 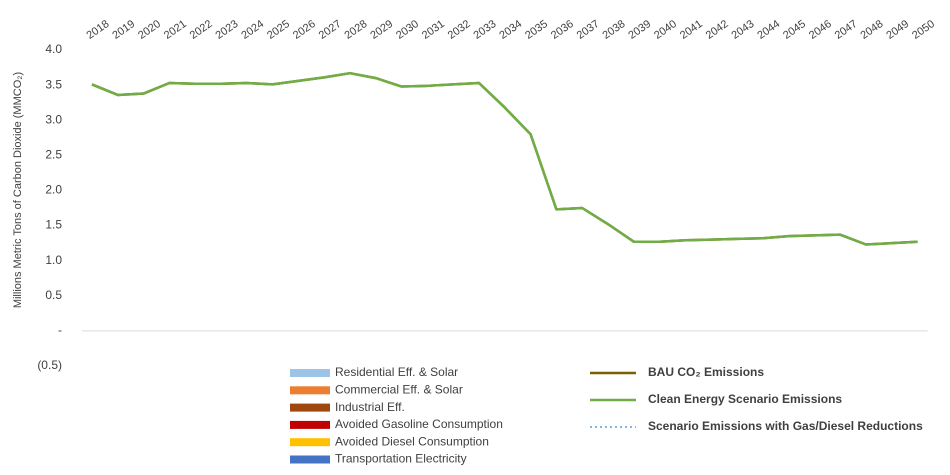 I want to click on x-tick-label: 2019, so click(x=123, y=30).